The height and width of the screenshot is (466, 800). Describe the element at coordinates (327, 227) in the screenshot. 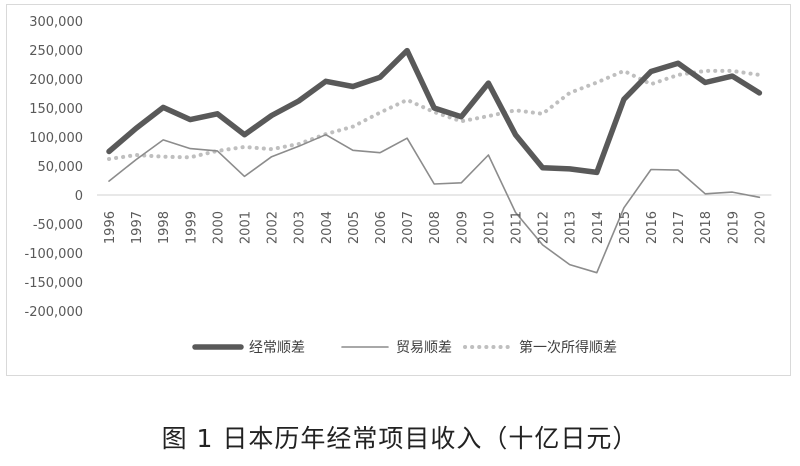

I see `x-tick-label: 2004` at that location.